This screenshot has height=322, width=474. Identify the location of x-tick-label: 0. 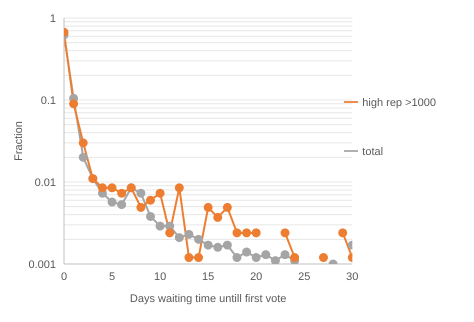
(64, 276).